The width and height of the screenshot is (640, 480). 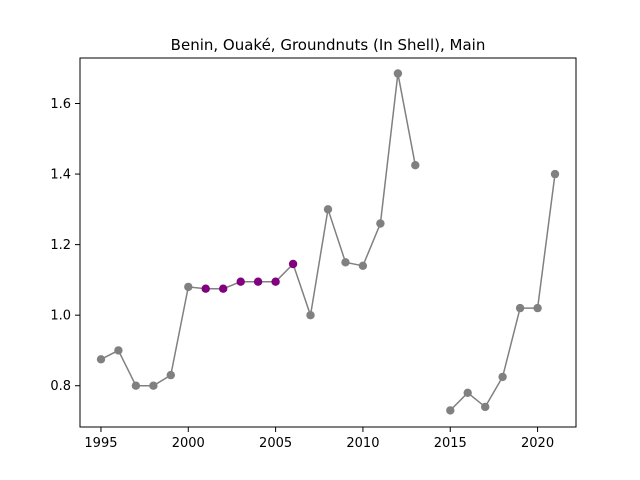 I want to click on y-tick-label-4: 1.6, so click(x=60, y=104).